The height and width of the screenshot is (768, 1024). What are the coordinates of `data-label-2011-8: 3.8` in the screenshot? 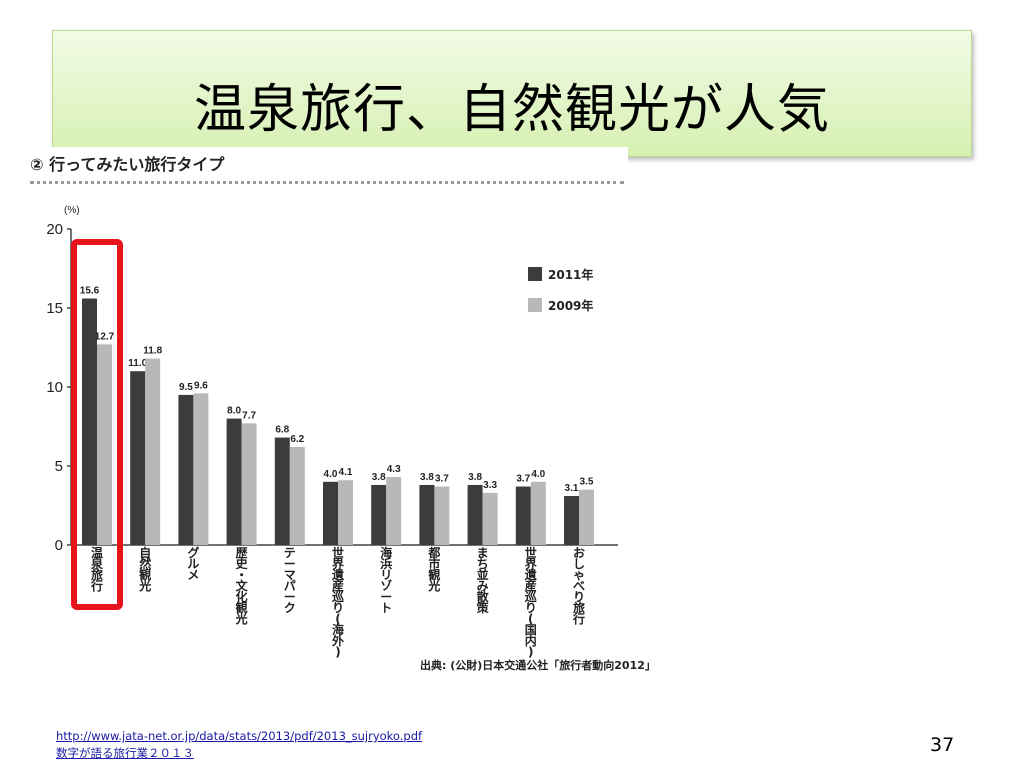 It's located at (475, 477).